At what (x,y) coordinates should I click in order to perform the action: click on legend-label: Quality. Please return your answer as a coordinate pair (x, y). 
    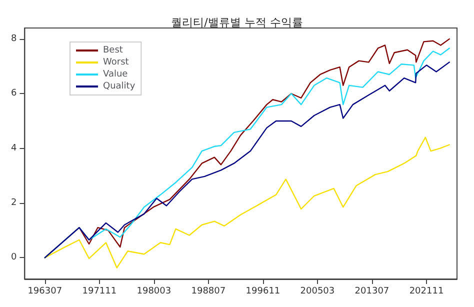
    Looking at the image, I should click on (119, 87).